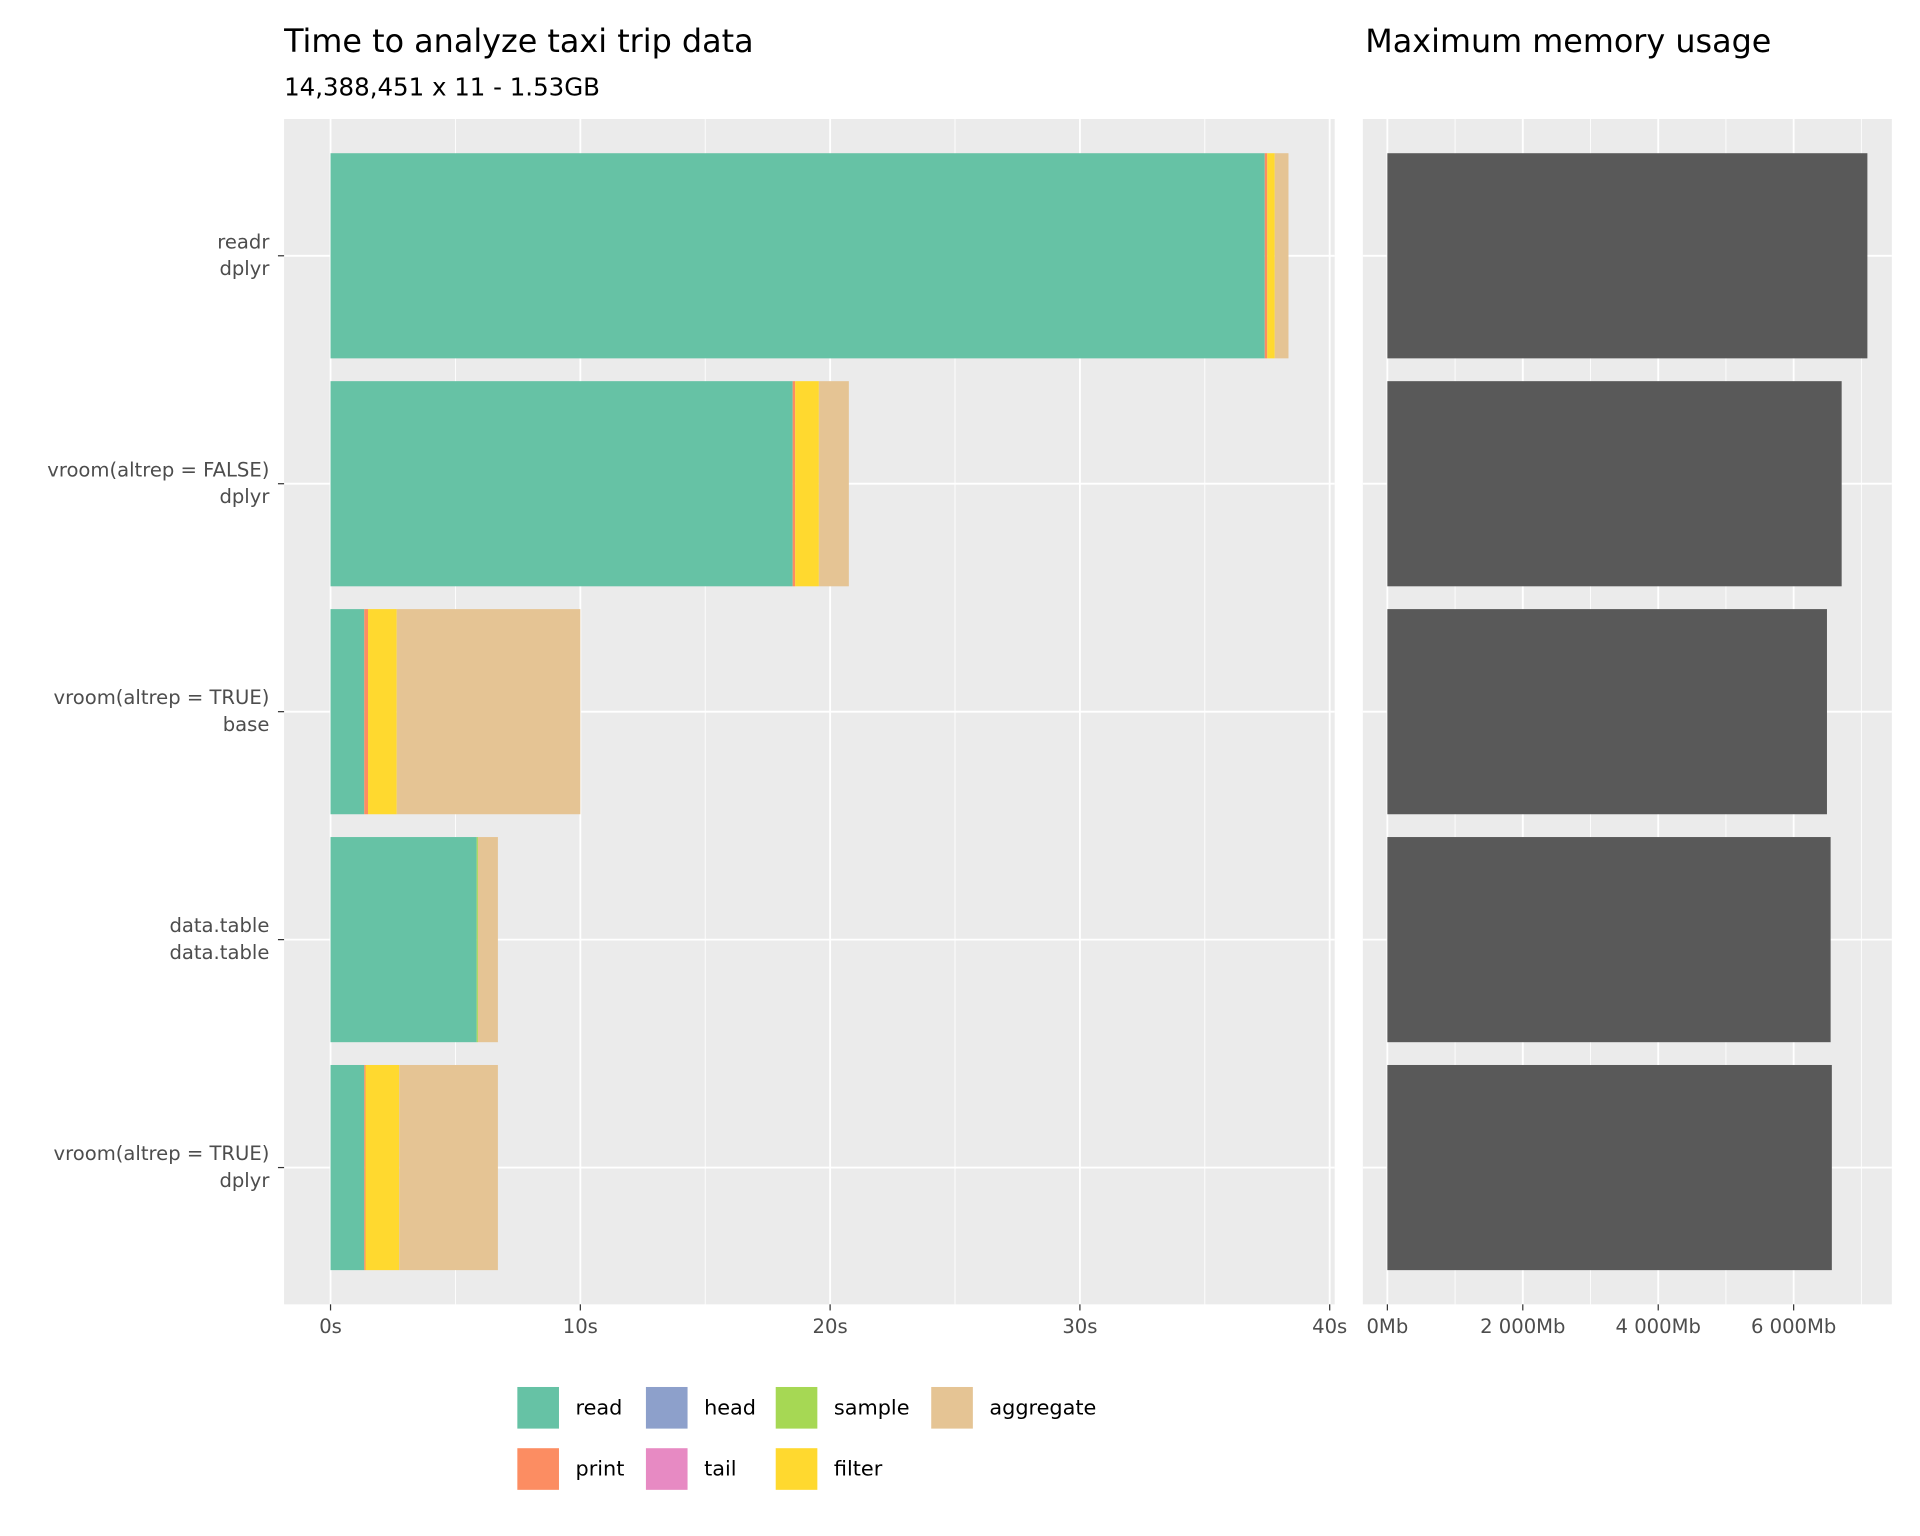  What do you see at coordinates (1658, 1326) in the screenshot?
I see `x-tick-label: 4 000Mb` at bounding box center [1658, 1326].